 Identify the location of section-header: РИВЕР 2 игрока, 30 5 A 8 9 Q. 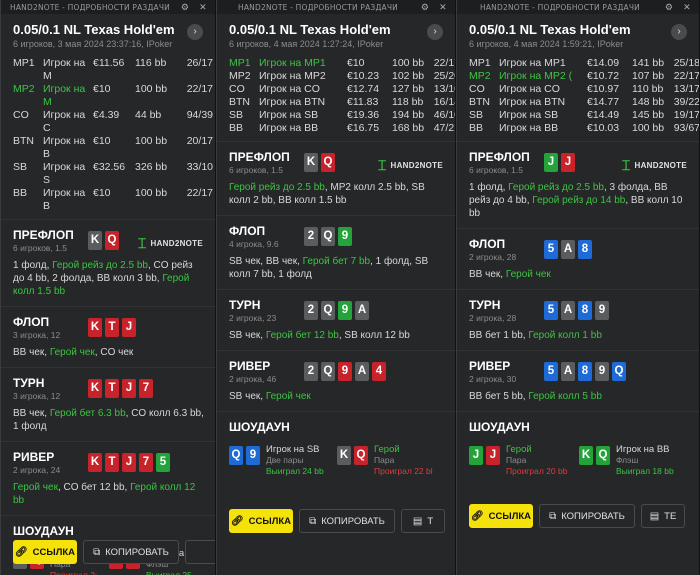
(579, 371).